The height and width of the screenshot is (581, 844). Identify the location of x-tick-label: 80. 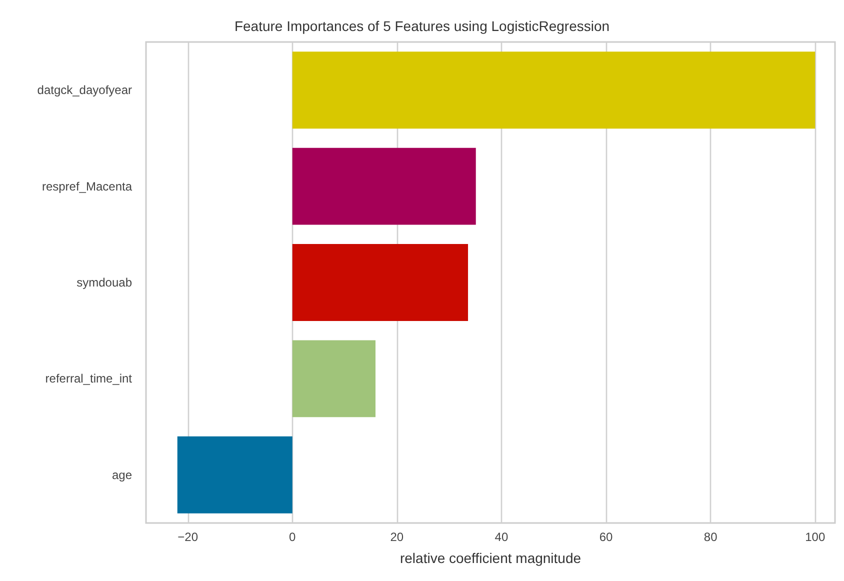
(711, 537).